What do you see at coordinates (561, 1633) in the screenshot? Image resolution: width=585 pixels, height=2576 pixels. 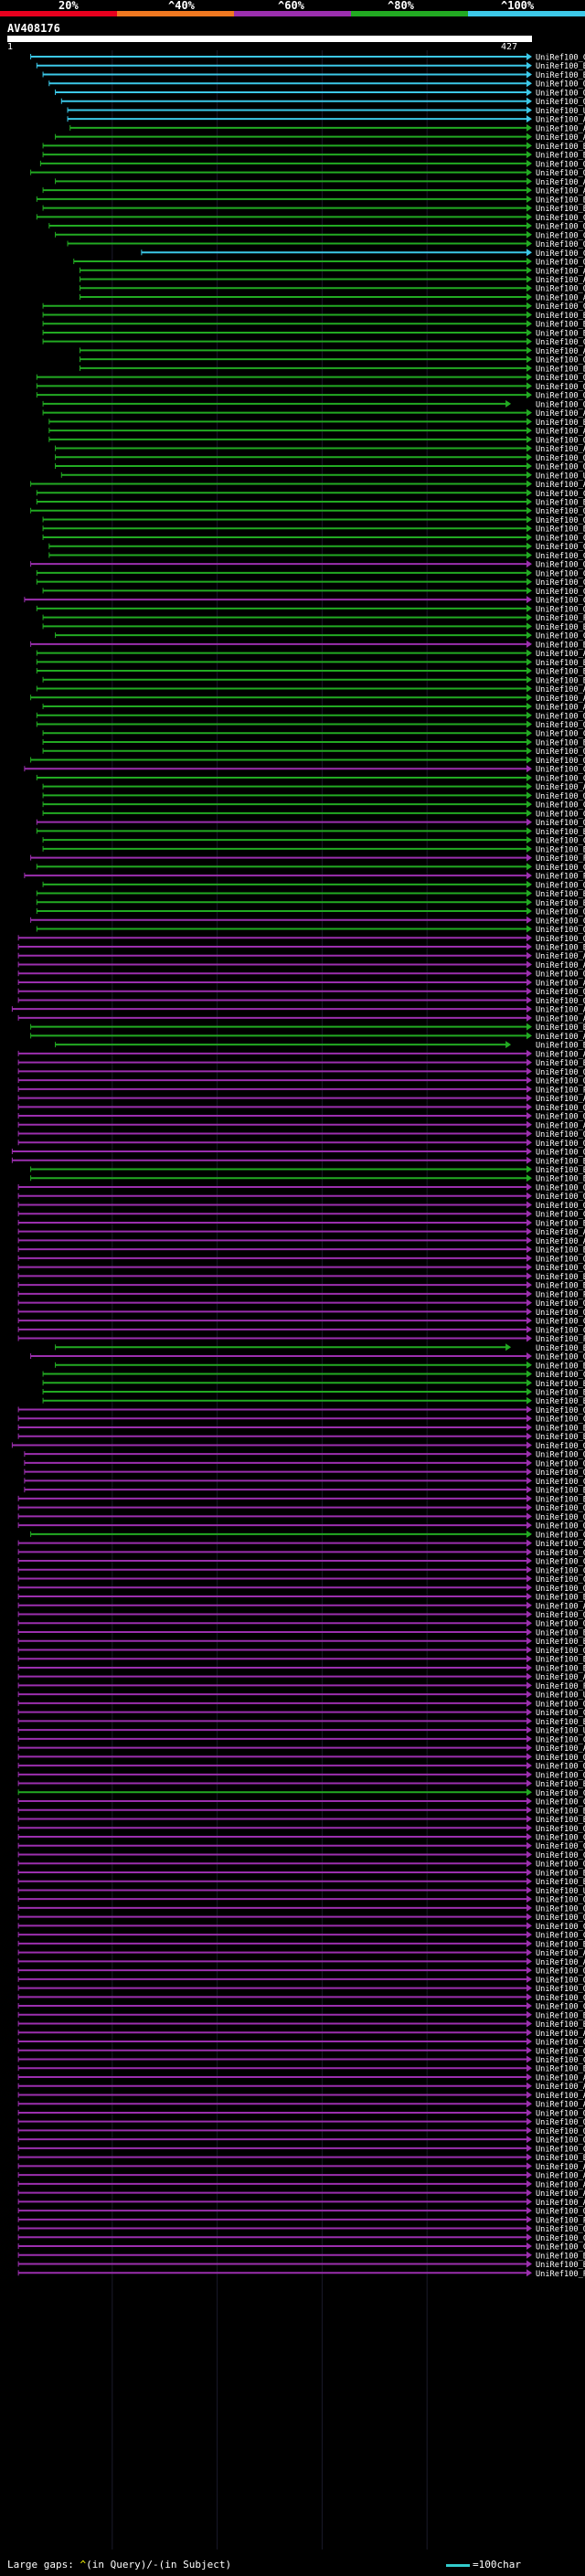 I see `hit-label: UniRef100_B9GLK7` at bounding box center [561, 1633].